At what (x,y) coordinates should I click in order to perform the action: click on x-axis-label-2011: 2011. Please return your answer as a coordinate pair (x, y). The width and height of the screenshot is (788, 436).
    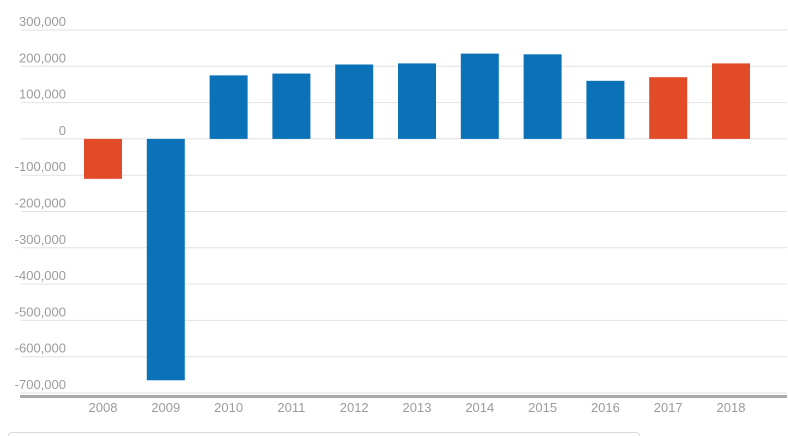
    Looking at the image, I should click on (291, 407).